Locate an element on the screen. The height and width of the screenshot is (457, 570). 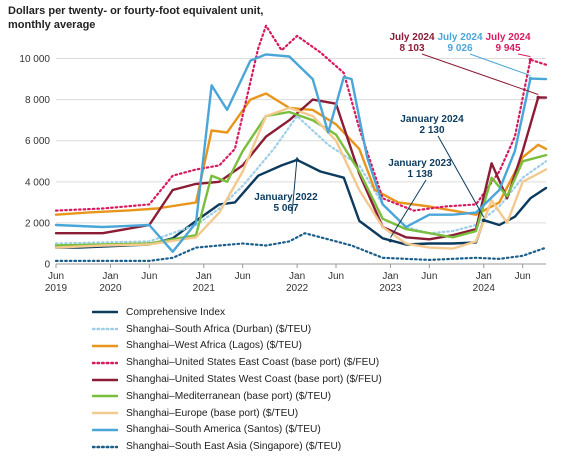
annotation: July 2024 8 103 is located at coordinates (465, 66).